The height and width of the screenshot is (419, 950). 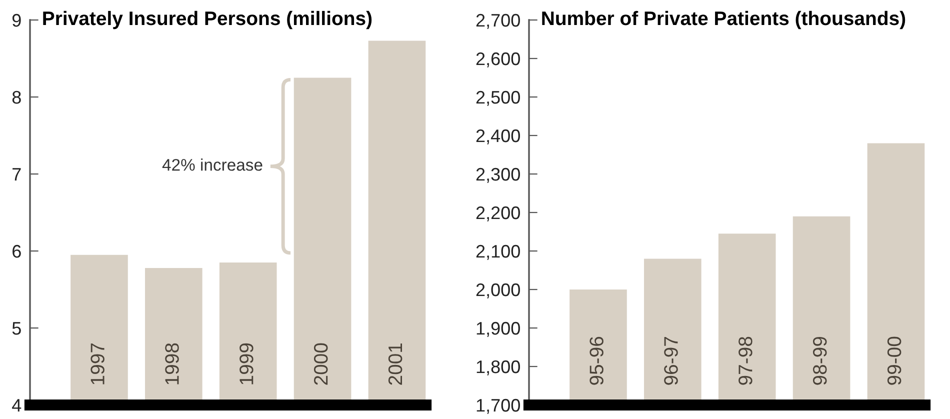 I want to click on x-tick-label: 2001, so click(x=395, y=364).